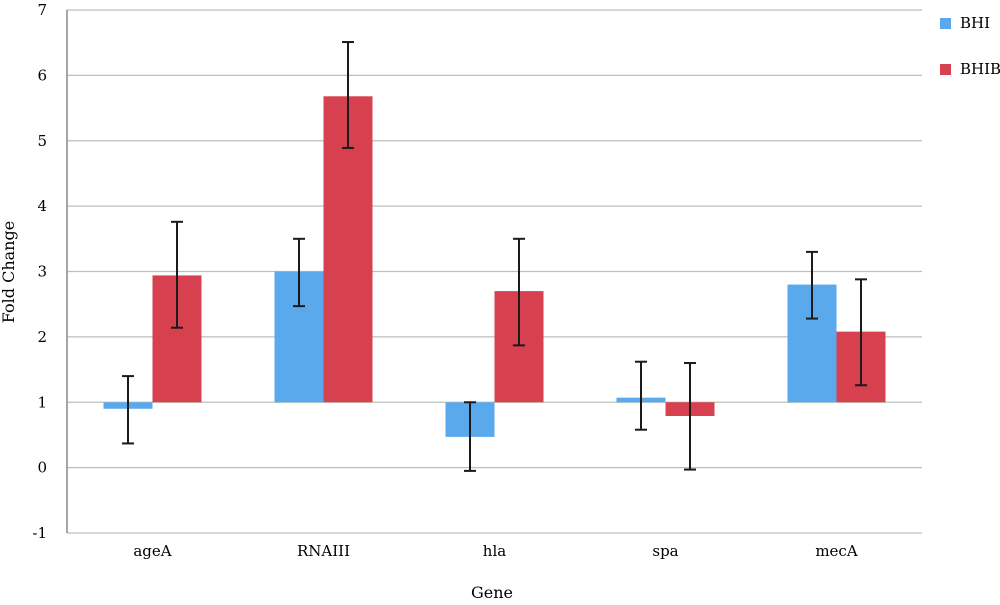 Image resolution: width=1000 pixels, height=605 pixels. I want to click on error-bar-bhi-hla, so click(470, 436).